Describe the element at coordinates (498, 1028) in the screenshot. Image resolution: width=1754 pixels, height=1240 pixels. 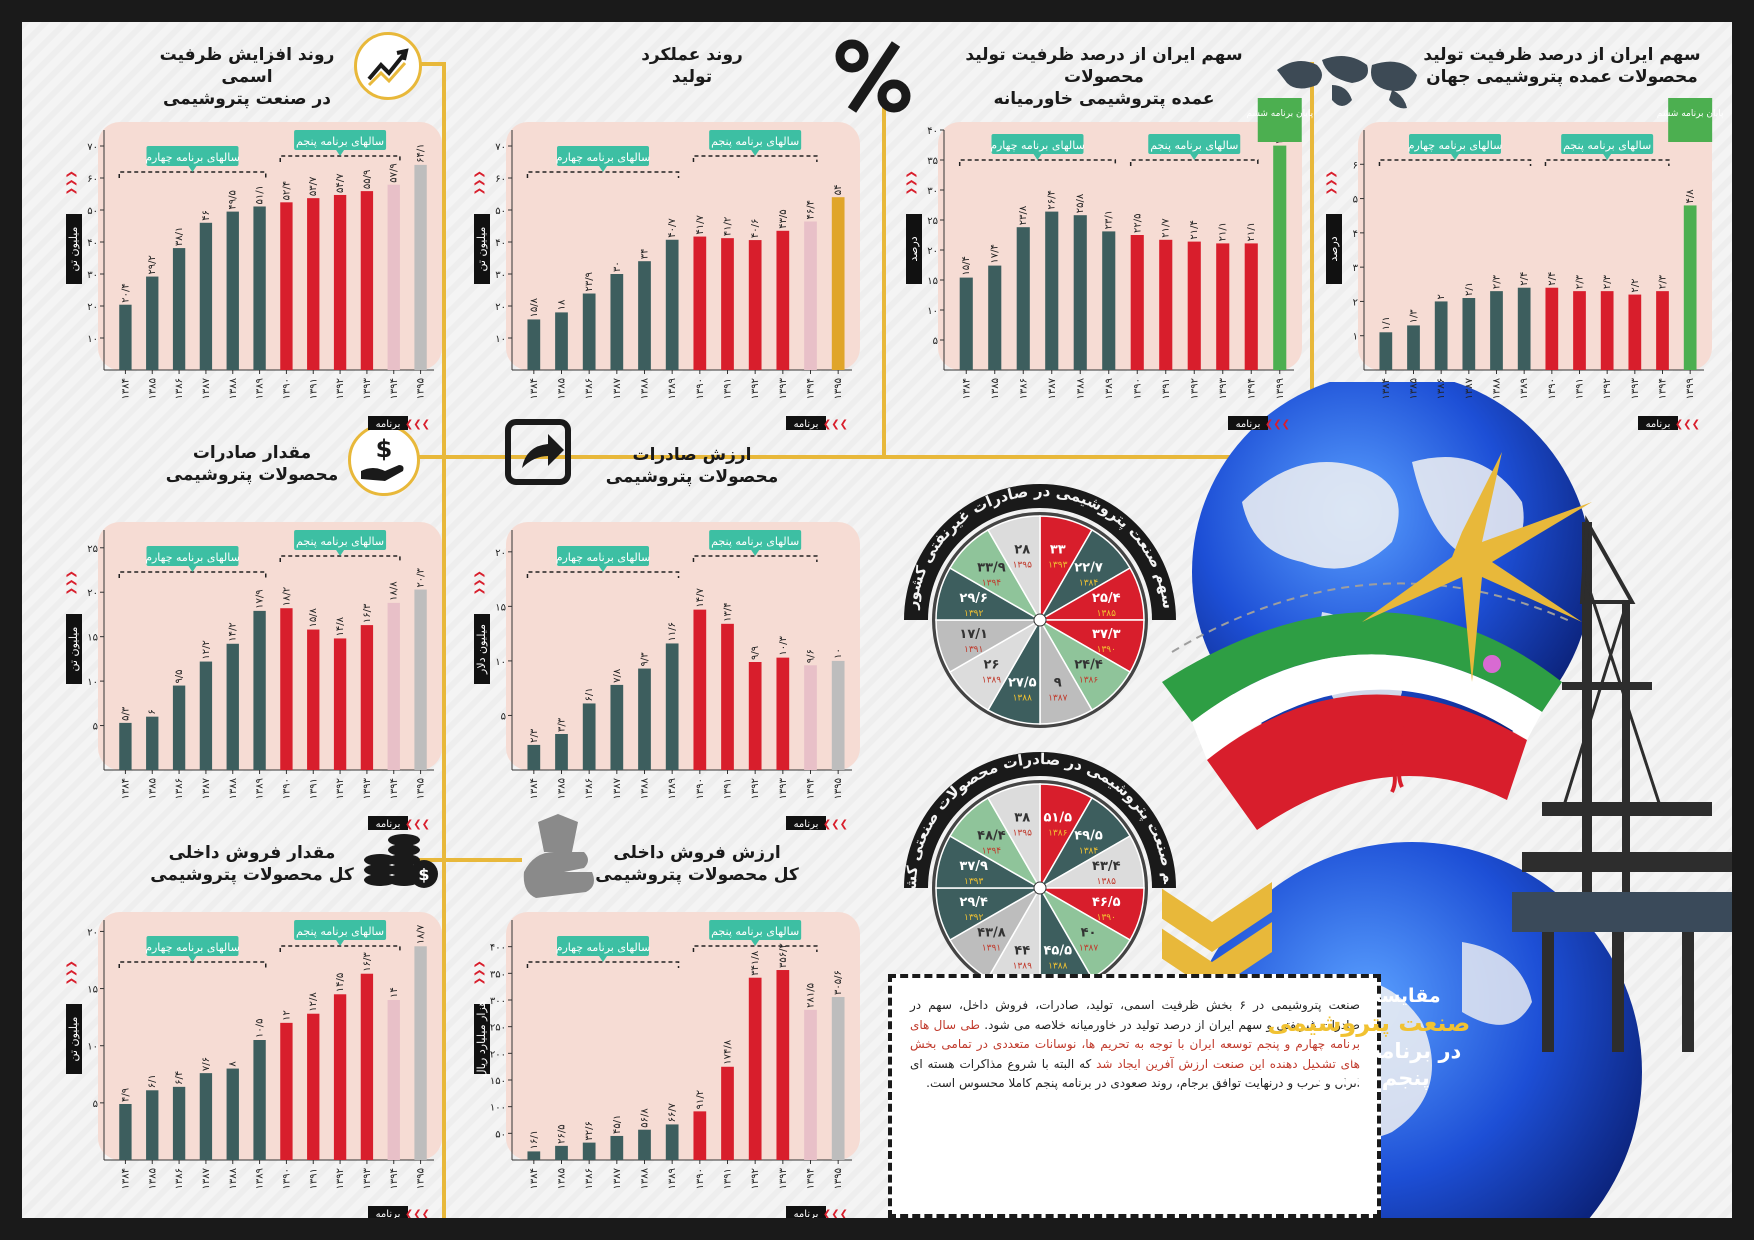
I see `y-tick-label: ۲۵۰` at that location.